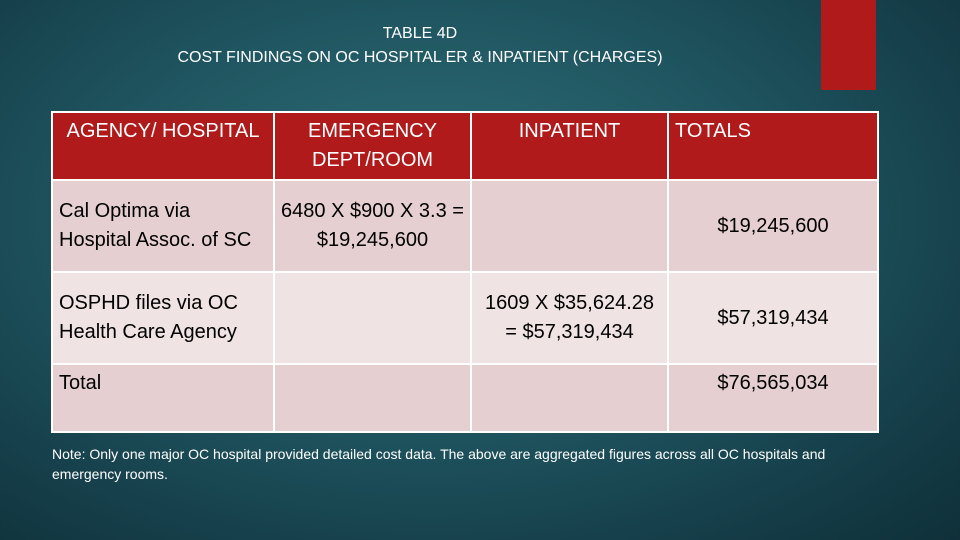 This screenshot has width=960, height=540. What do you see at coordinates (163, 226) in the screenshot?
I see `cell: Cal Optima via Hospital Assoc. of SC` at bounding box center [163, 226].